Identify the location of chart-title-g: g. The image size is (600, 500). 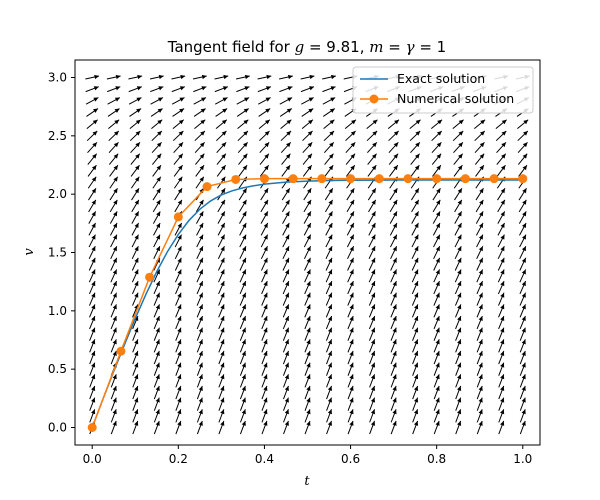
(300, 47).